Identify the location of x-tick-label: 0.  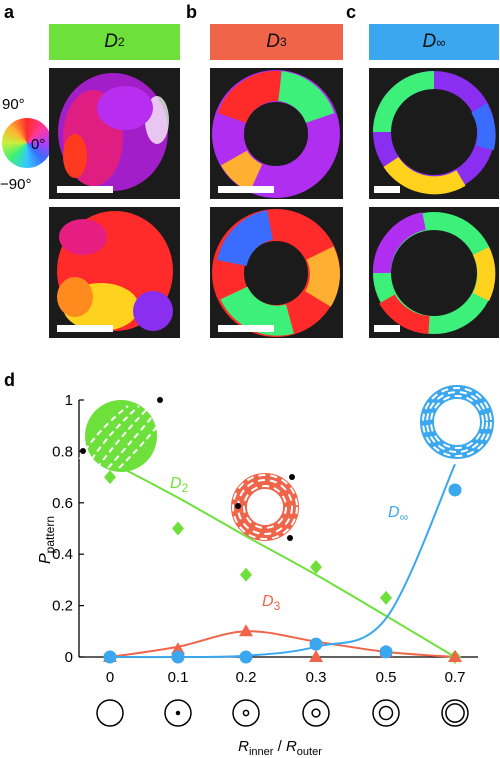
(110, 677).